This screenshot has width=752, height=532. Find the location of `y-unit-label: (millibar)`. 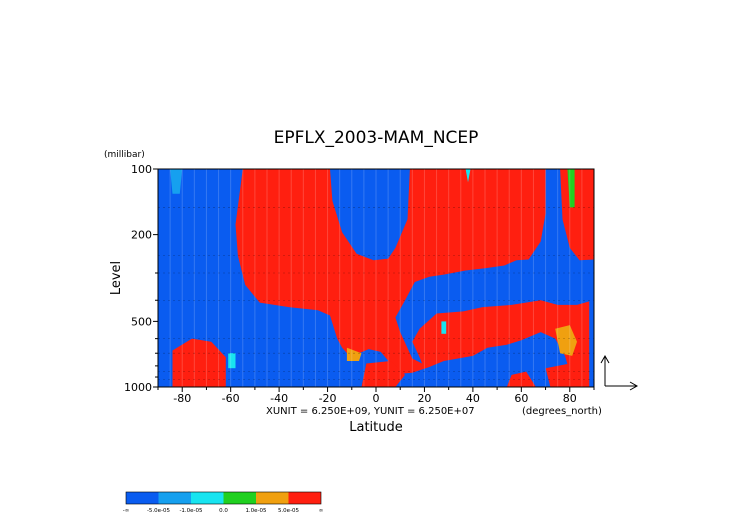

y-unit-label: (millibar) is located at coordinates (124, 155).